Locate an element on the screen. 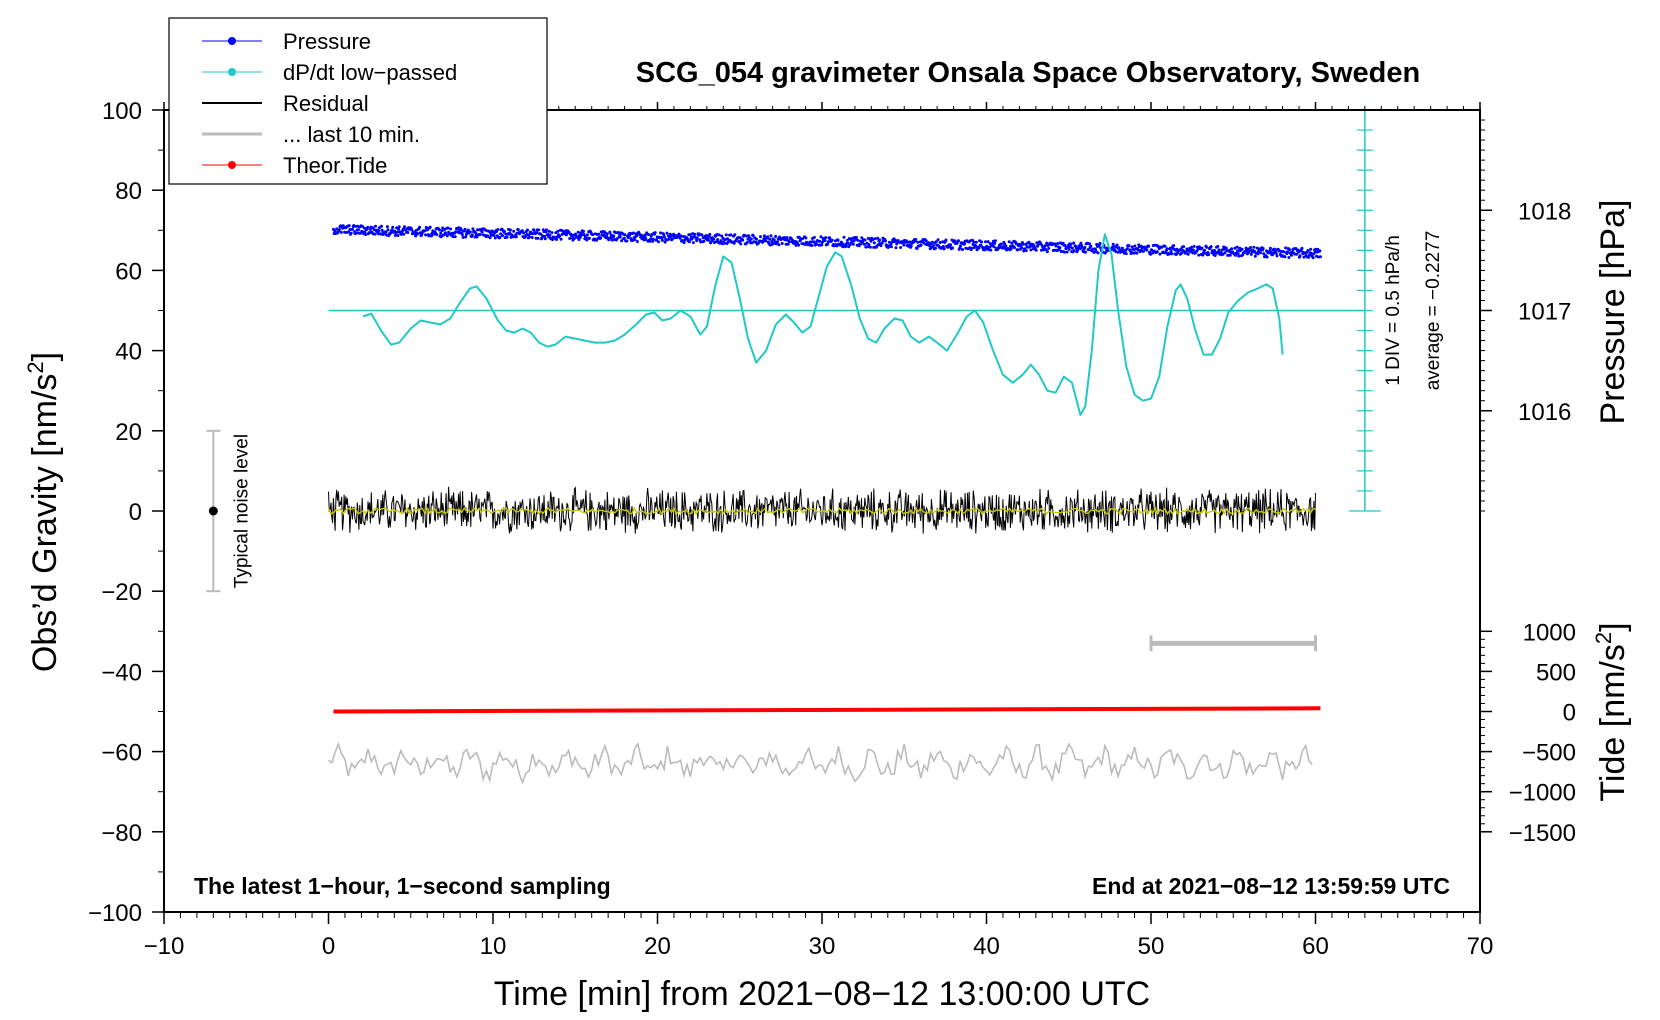  legend-item: dP/dt low−passed is located at coordinates (329, 72).